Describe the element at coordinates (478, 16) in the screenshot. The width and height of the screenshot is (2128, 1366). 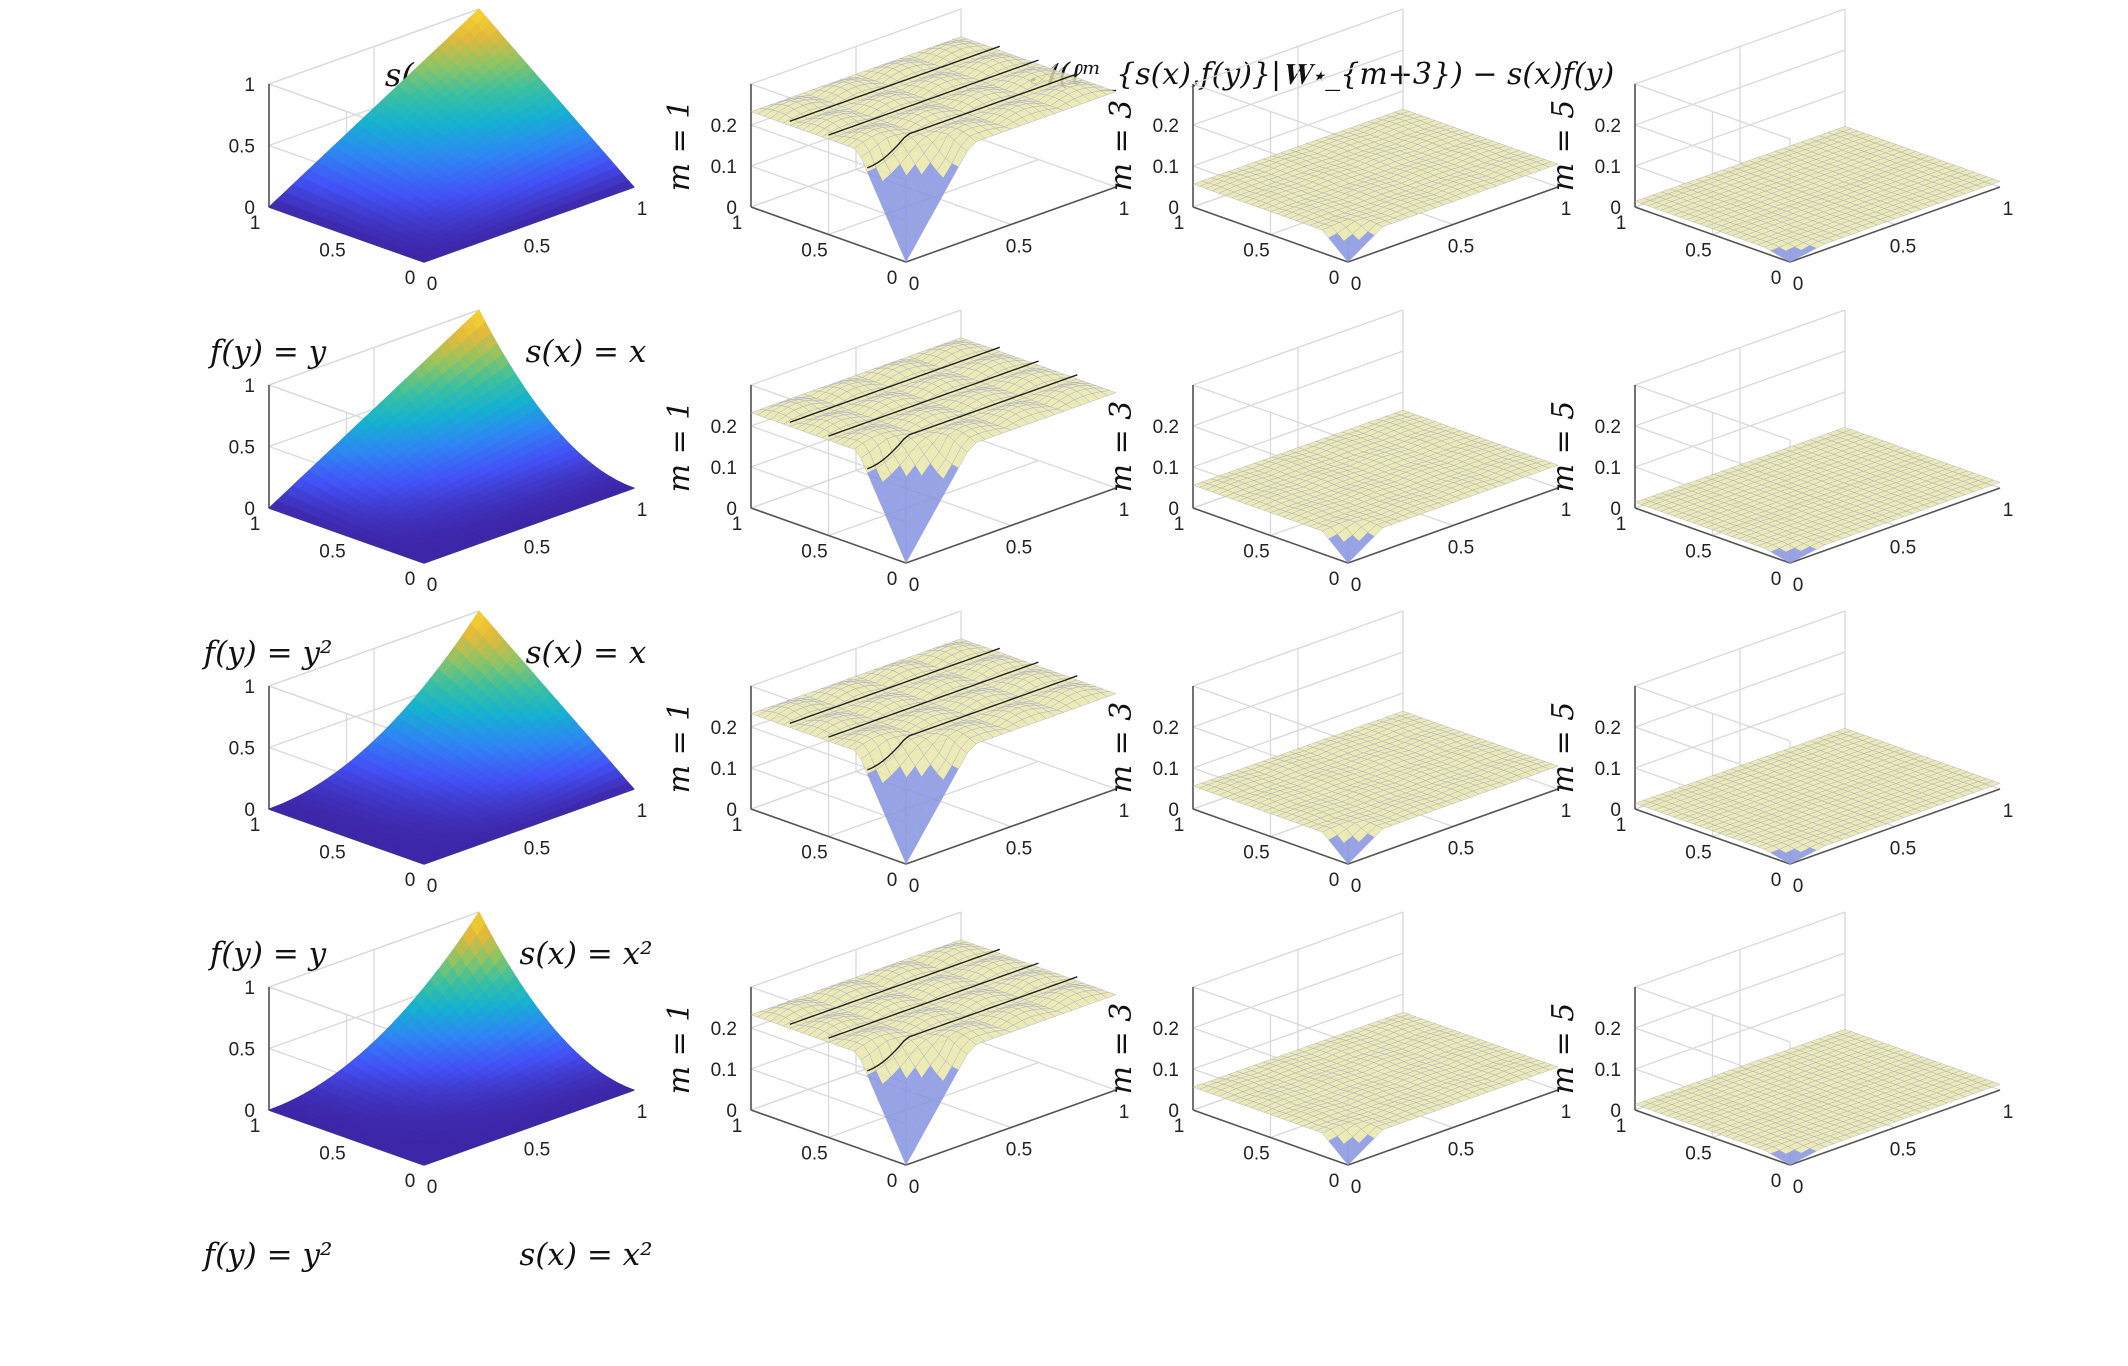
I see `surface-cell` at that location.